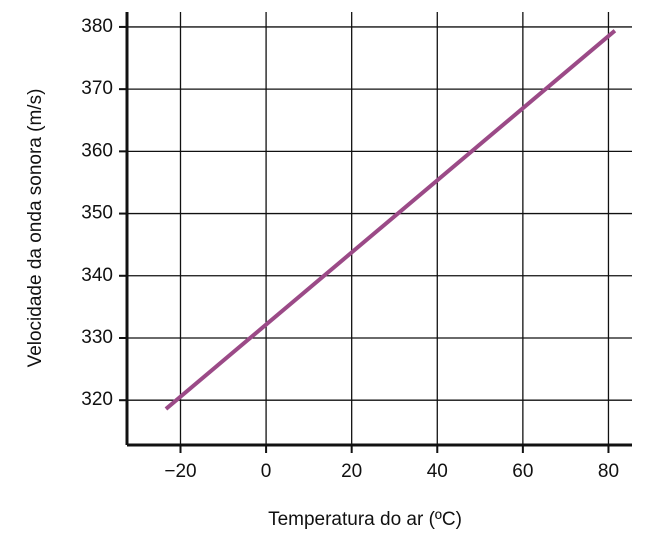 The height and width of the screenshot is (542, 651). What do you see at coordinates (97, 275) in the screenshot?
I see `y-tick-label: 340` at bounding box center [97, 275].